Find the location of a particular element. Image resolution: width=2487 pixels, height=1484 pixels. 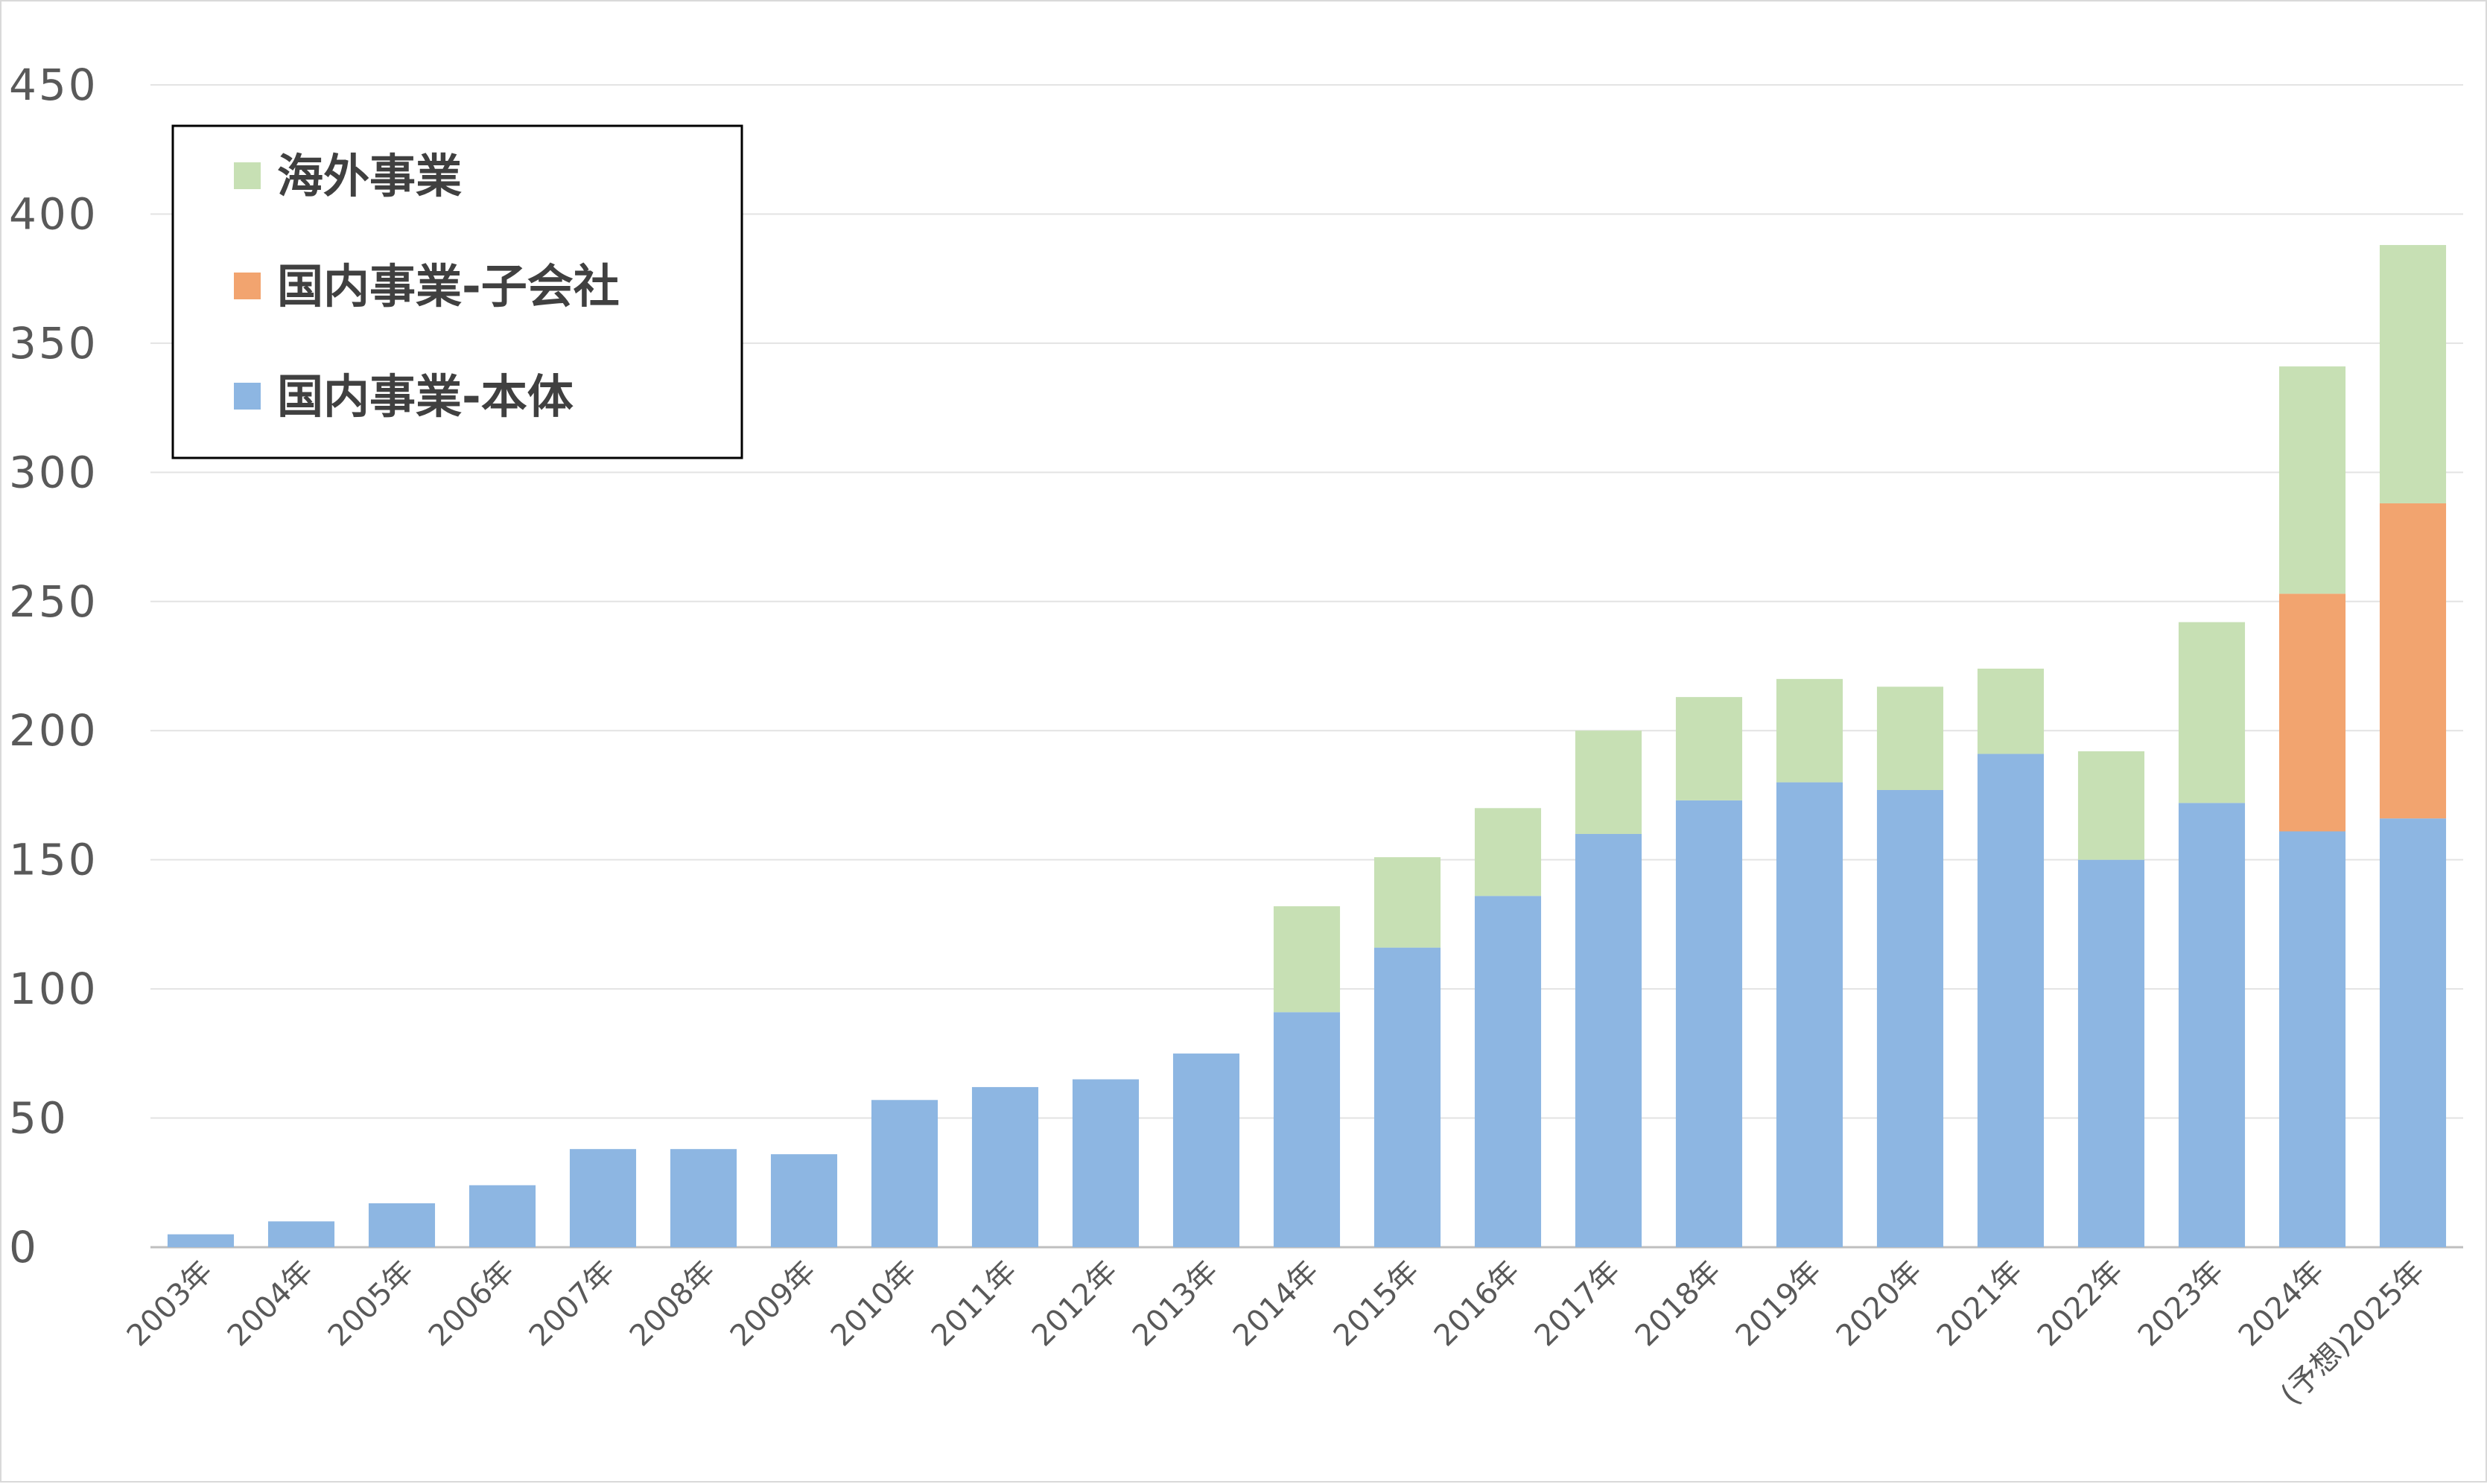

x-tick-label: 2007年 is located at coordinates (572, 1304).